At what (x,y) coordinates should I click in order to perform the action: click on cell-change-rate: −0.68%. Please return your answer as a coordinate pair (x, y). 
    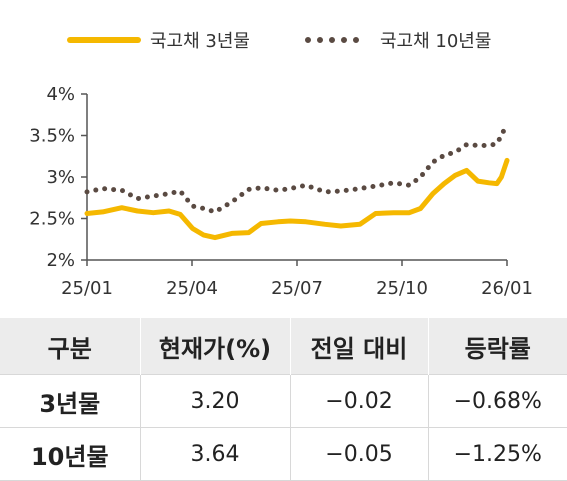
    Looking at the image, I should click on (497, 401).